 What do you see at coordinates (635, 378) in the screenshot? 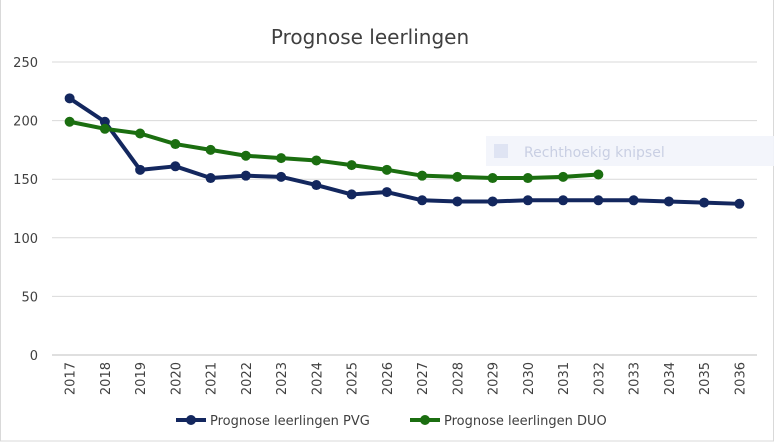
I see `x-tick-label: 2033` at bounding box center [635, 378].